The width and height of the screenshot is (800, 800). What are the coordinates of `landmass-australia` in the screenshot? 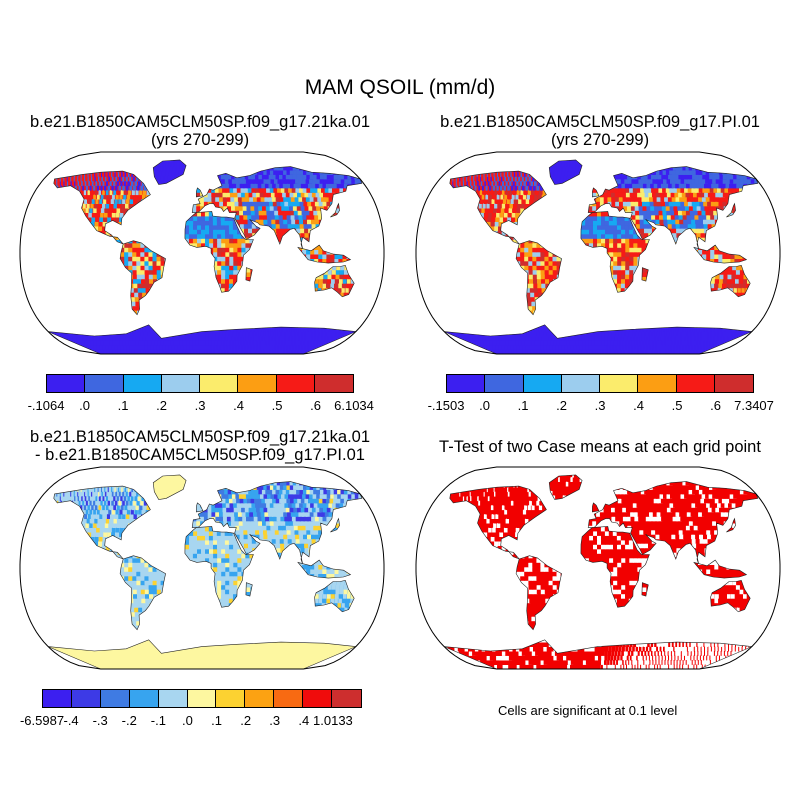 It's located at (334, 596).